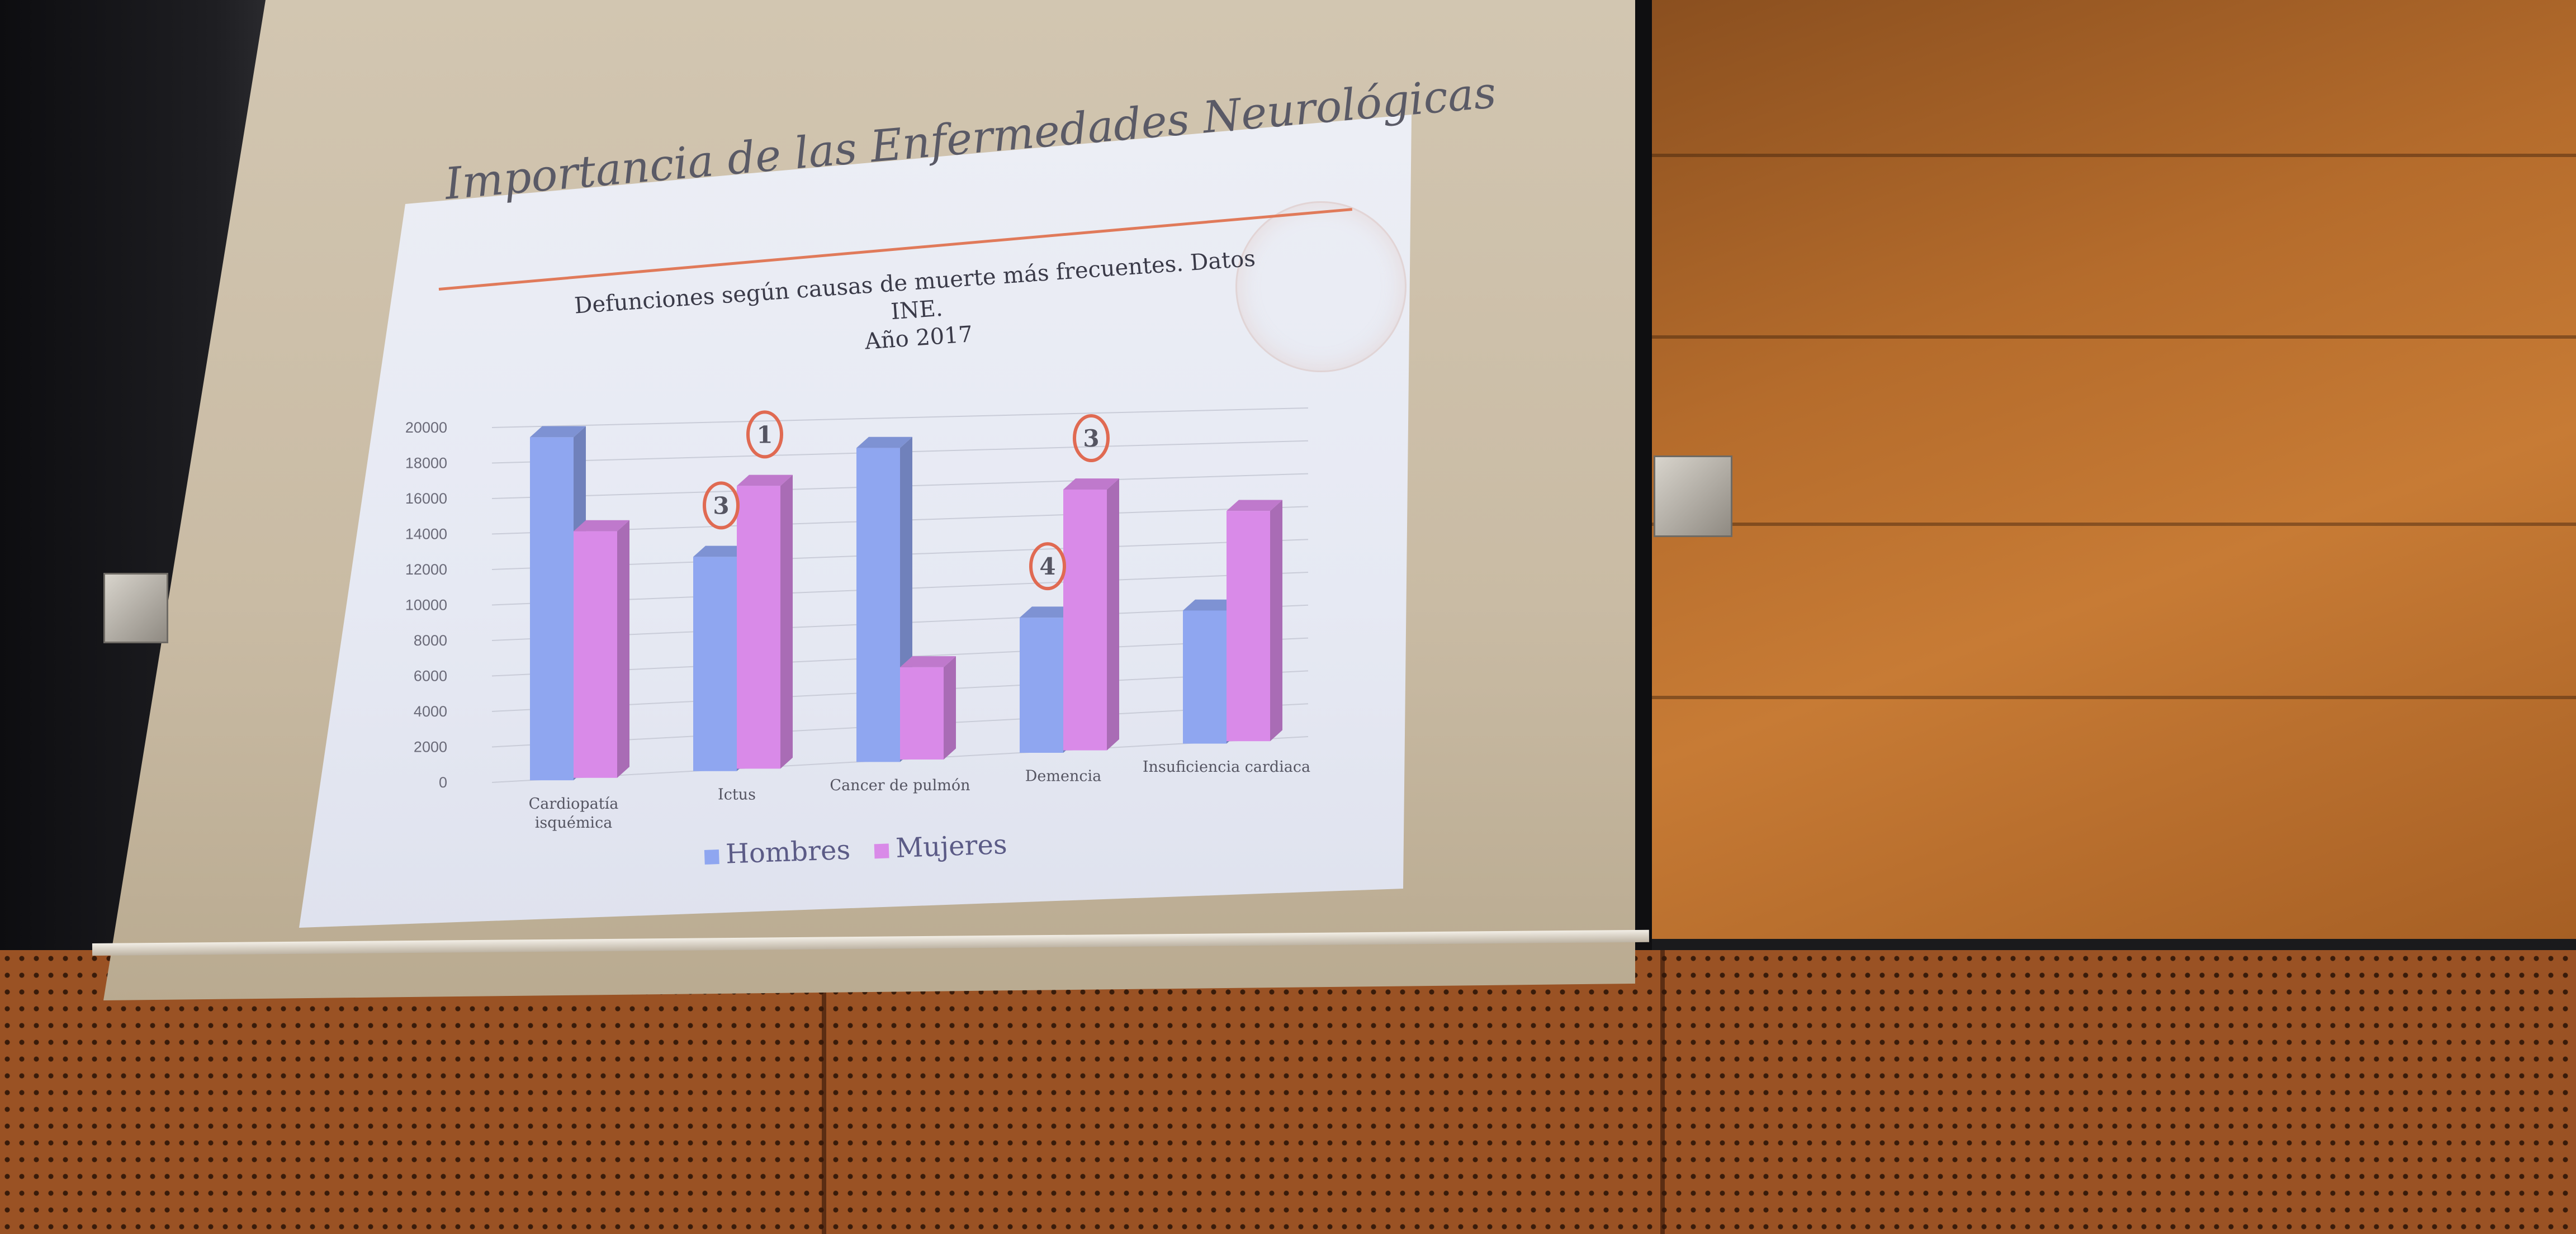  Describe the element at coordinates (426, 498) in the screenshot. I see `y-tick-label: 16000` at that location.